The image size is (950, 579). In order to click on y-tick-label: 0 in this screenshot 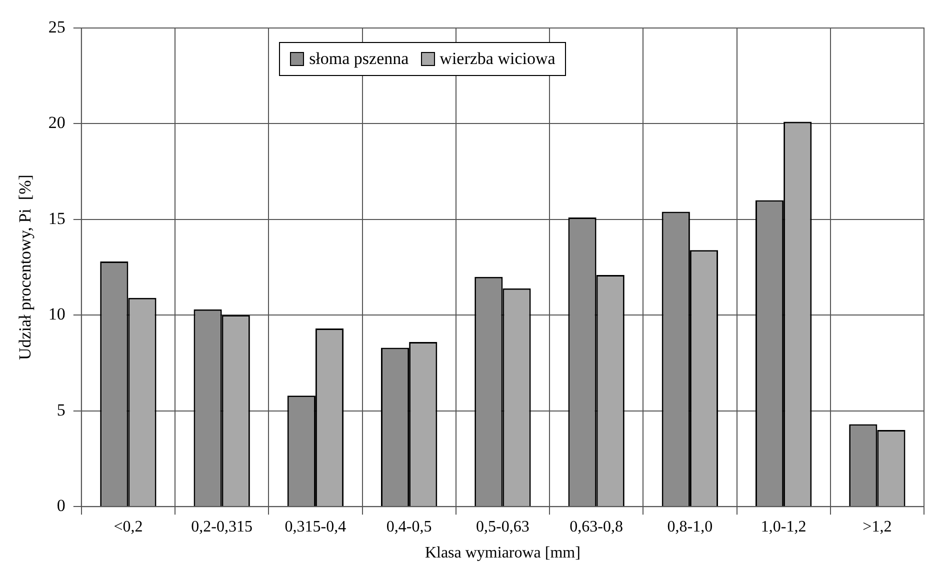, I will do `click(61, 506)`.